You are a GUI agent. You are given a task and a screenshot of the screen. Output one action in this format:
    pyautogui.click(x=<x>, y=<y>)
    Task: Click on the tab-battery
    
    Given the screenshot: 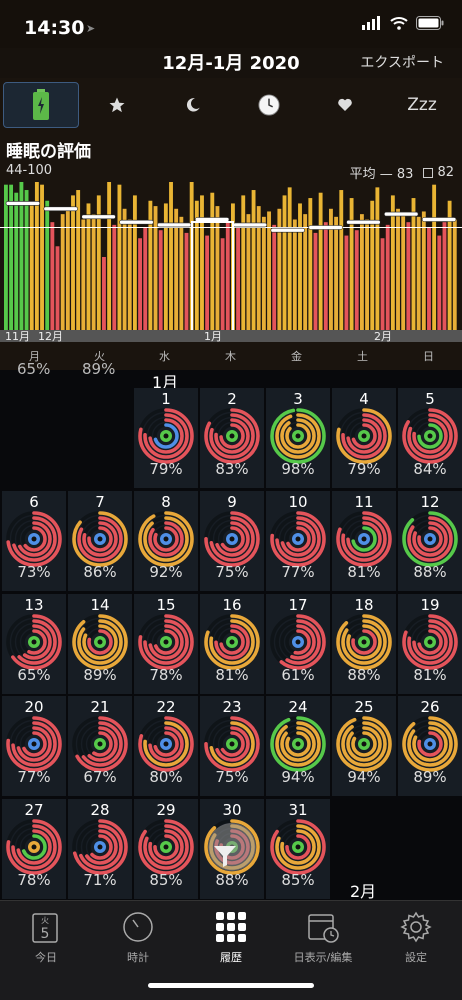 What is the action you would take?
    pyautogui.click(x=41, y=105)
    